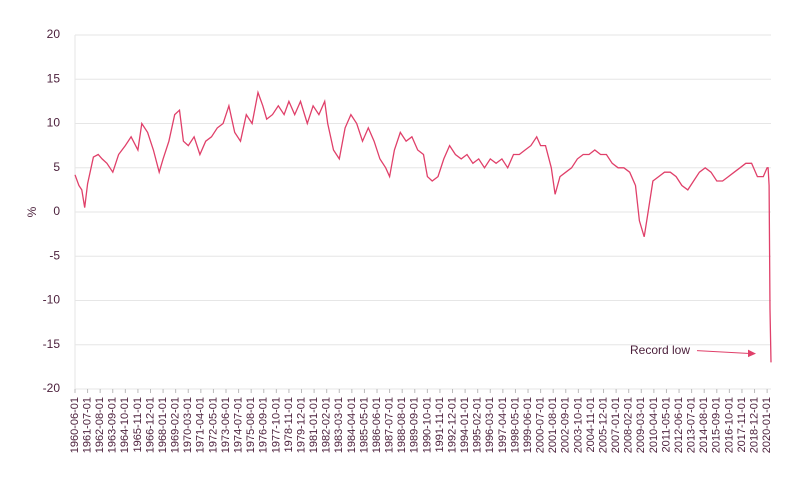  What do you see at coordinates (528, 425) in the screenshot?
I see `x-tick-label: 1999-06-01` at bounding box center [528, 425].